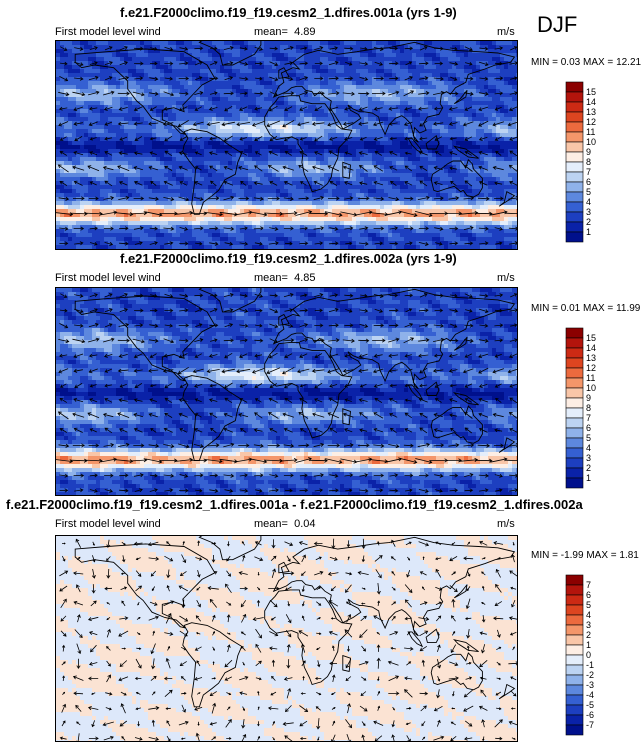  What do you see at coordinates (590, 685) in the screenshot?
I see `colorbar-tick-label: -3` at bounding box center [590, 685].